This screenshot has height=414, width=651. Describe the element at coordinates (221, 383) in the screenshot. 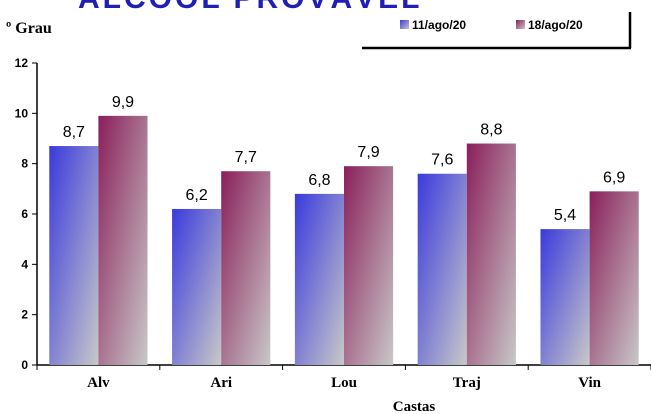

I see `category-label: Ari` at that location.